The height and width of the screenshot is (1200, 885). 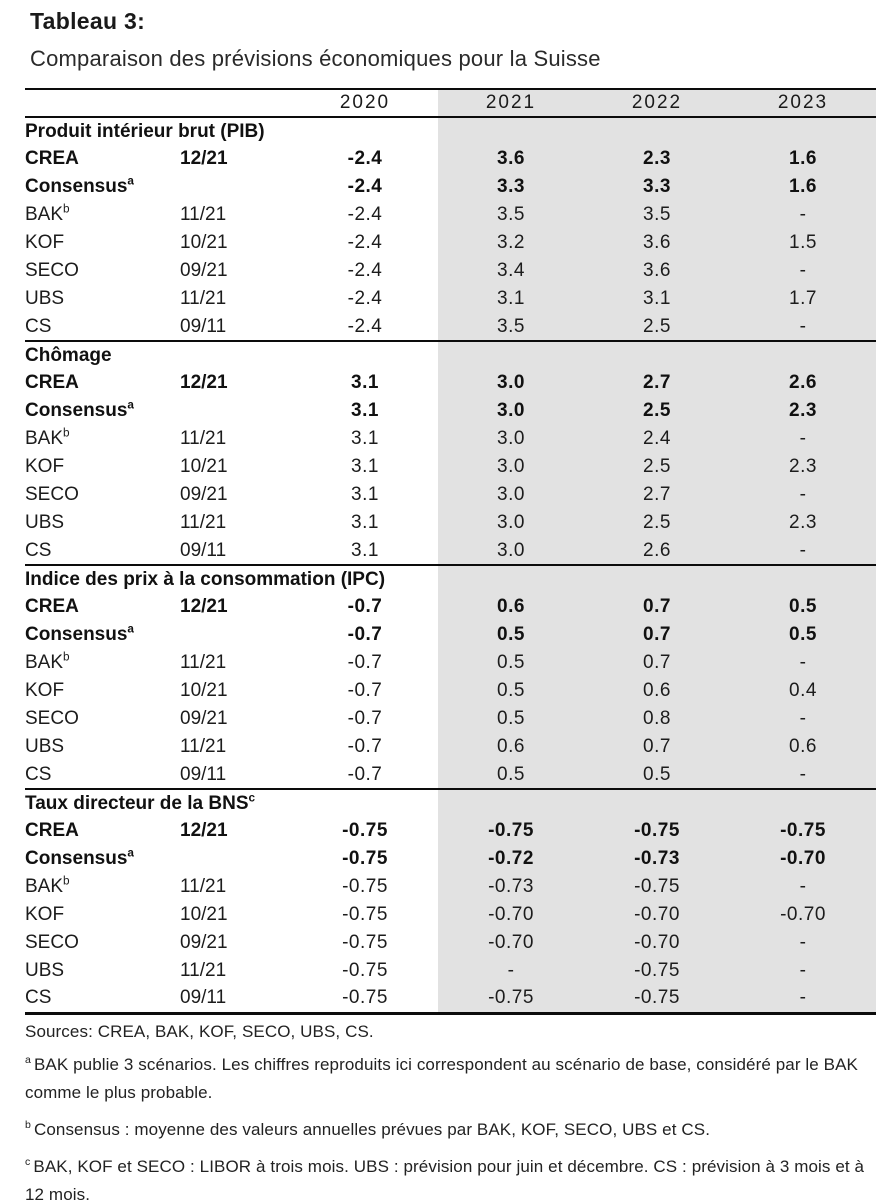 I want to click on value-2023: -0.75, so click(x=803, y=831).